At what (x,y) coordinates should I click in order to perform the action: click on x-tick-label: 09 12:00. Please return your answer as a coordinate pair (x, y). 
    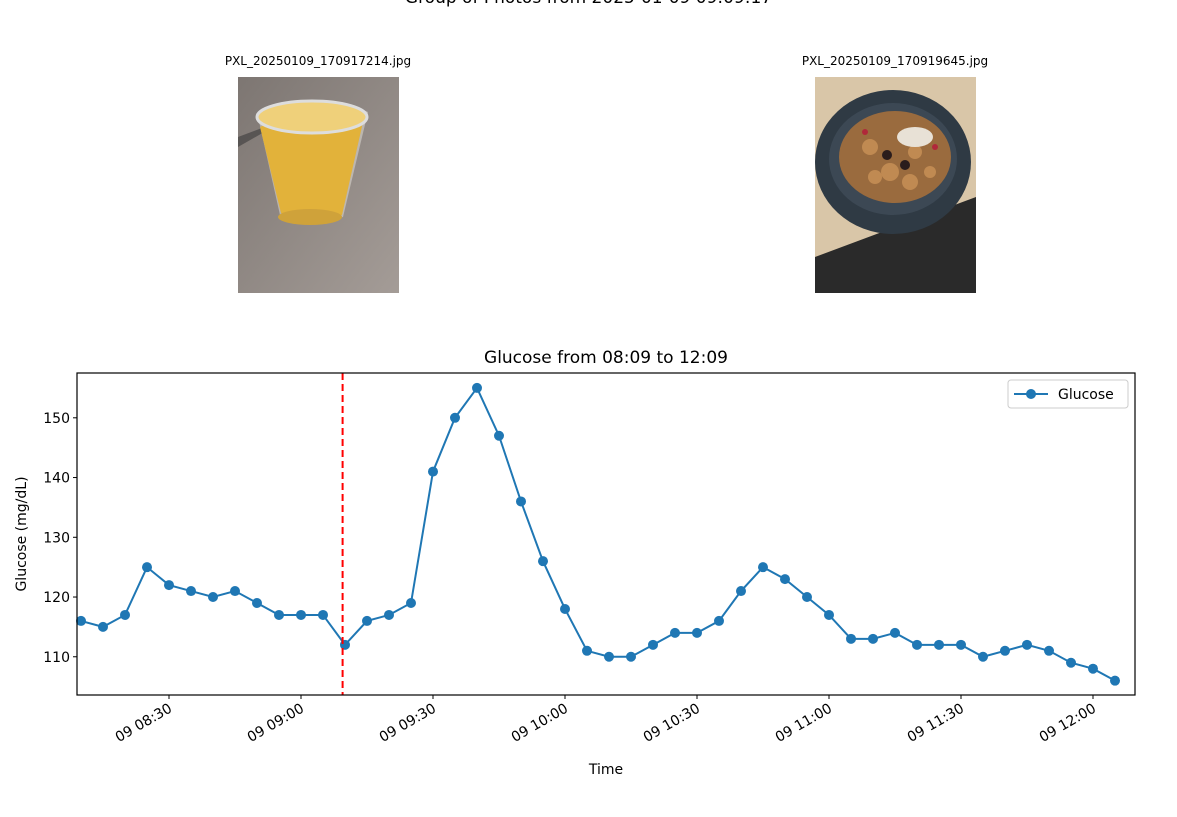
    Looking at the image, I should click on (1068, 723).